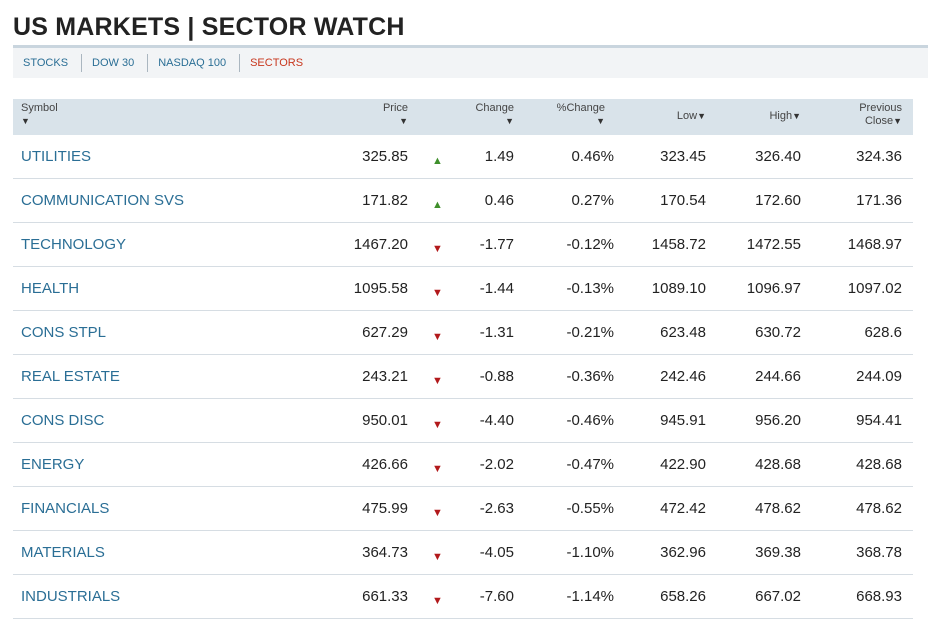  What do you see at coordinates (683, 156) in the screenshot?
I see `low-value: 323.45` at bounding box center [683, 156].